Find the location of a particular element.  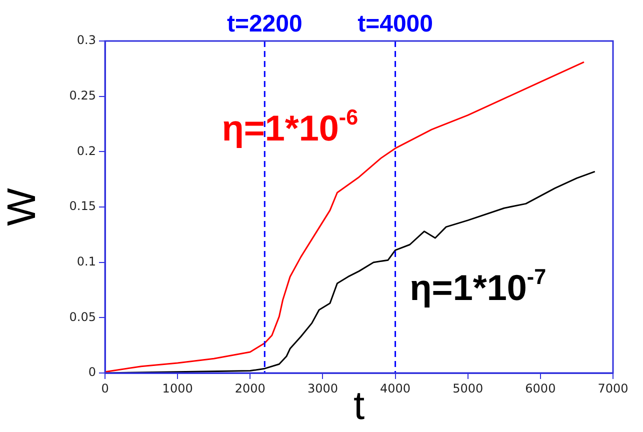

y-tick-label: 0.2 is located at coordinates (86, 151).